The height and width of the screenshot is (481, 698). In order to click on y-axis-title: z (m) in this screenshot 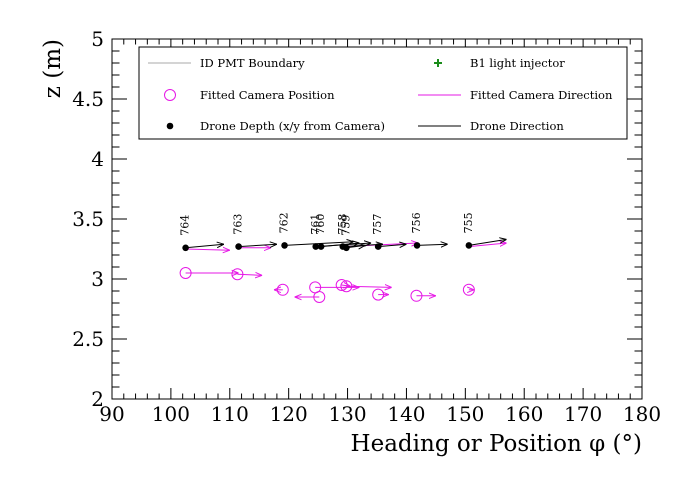, I will do `click(53, 68)`.